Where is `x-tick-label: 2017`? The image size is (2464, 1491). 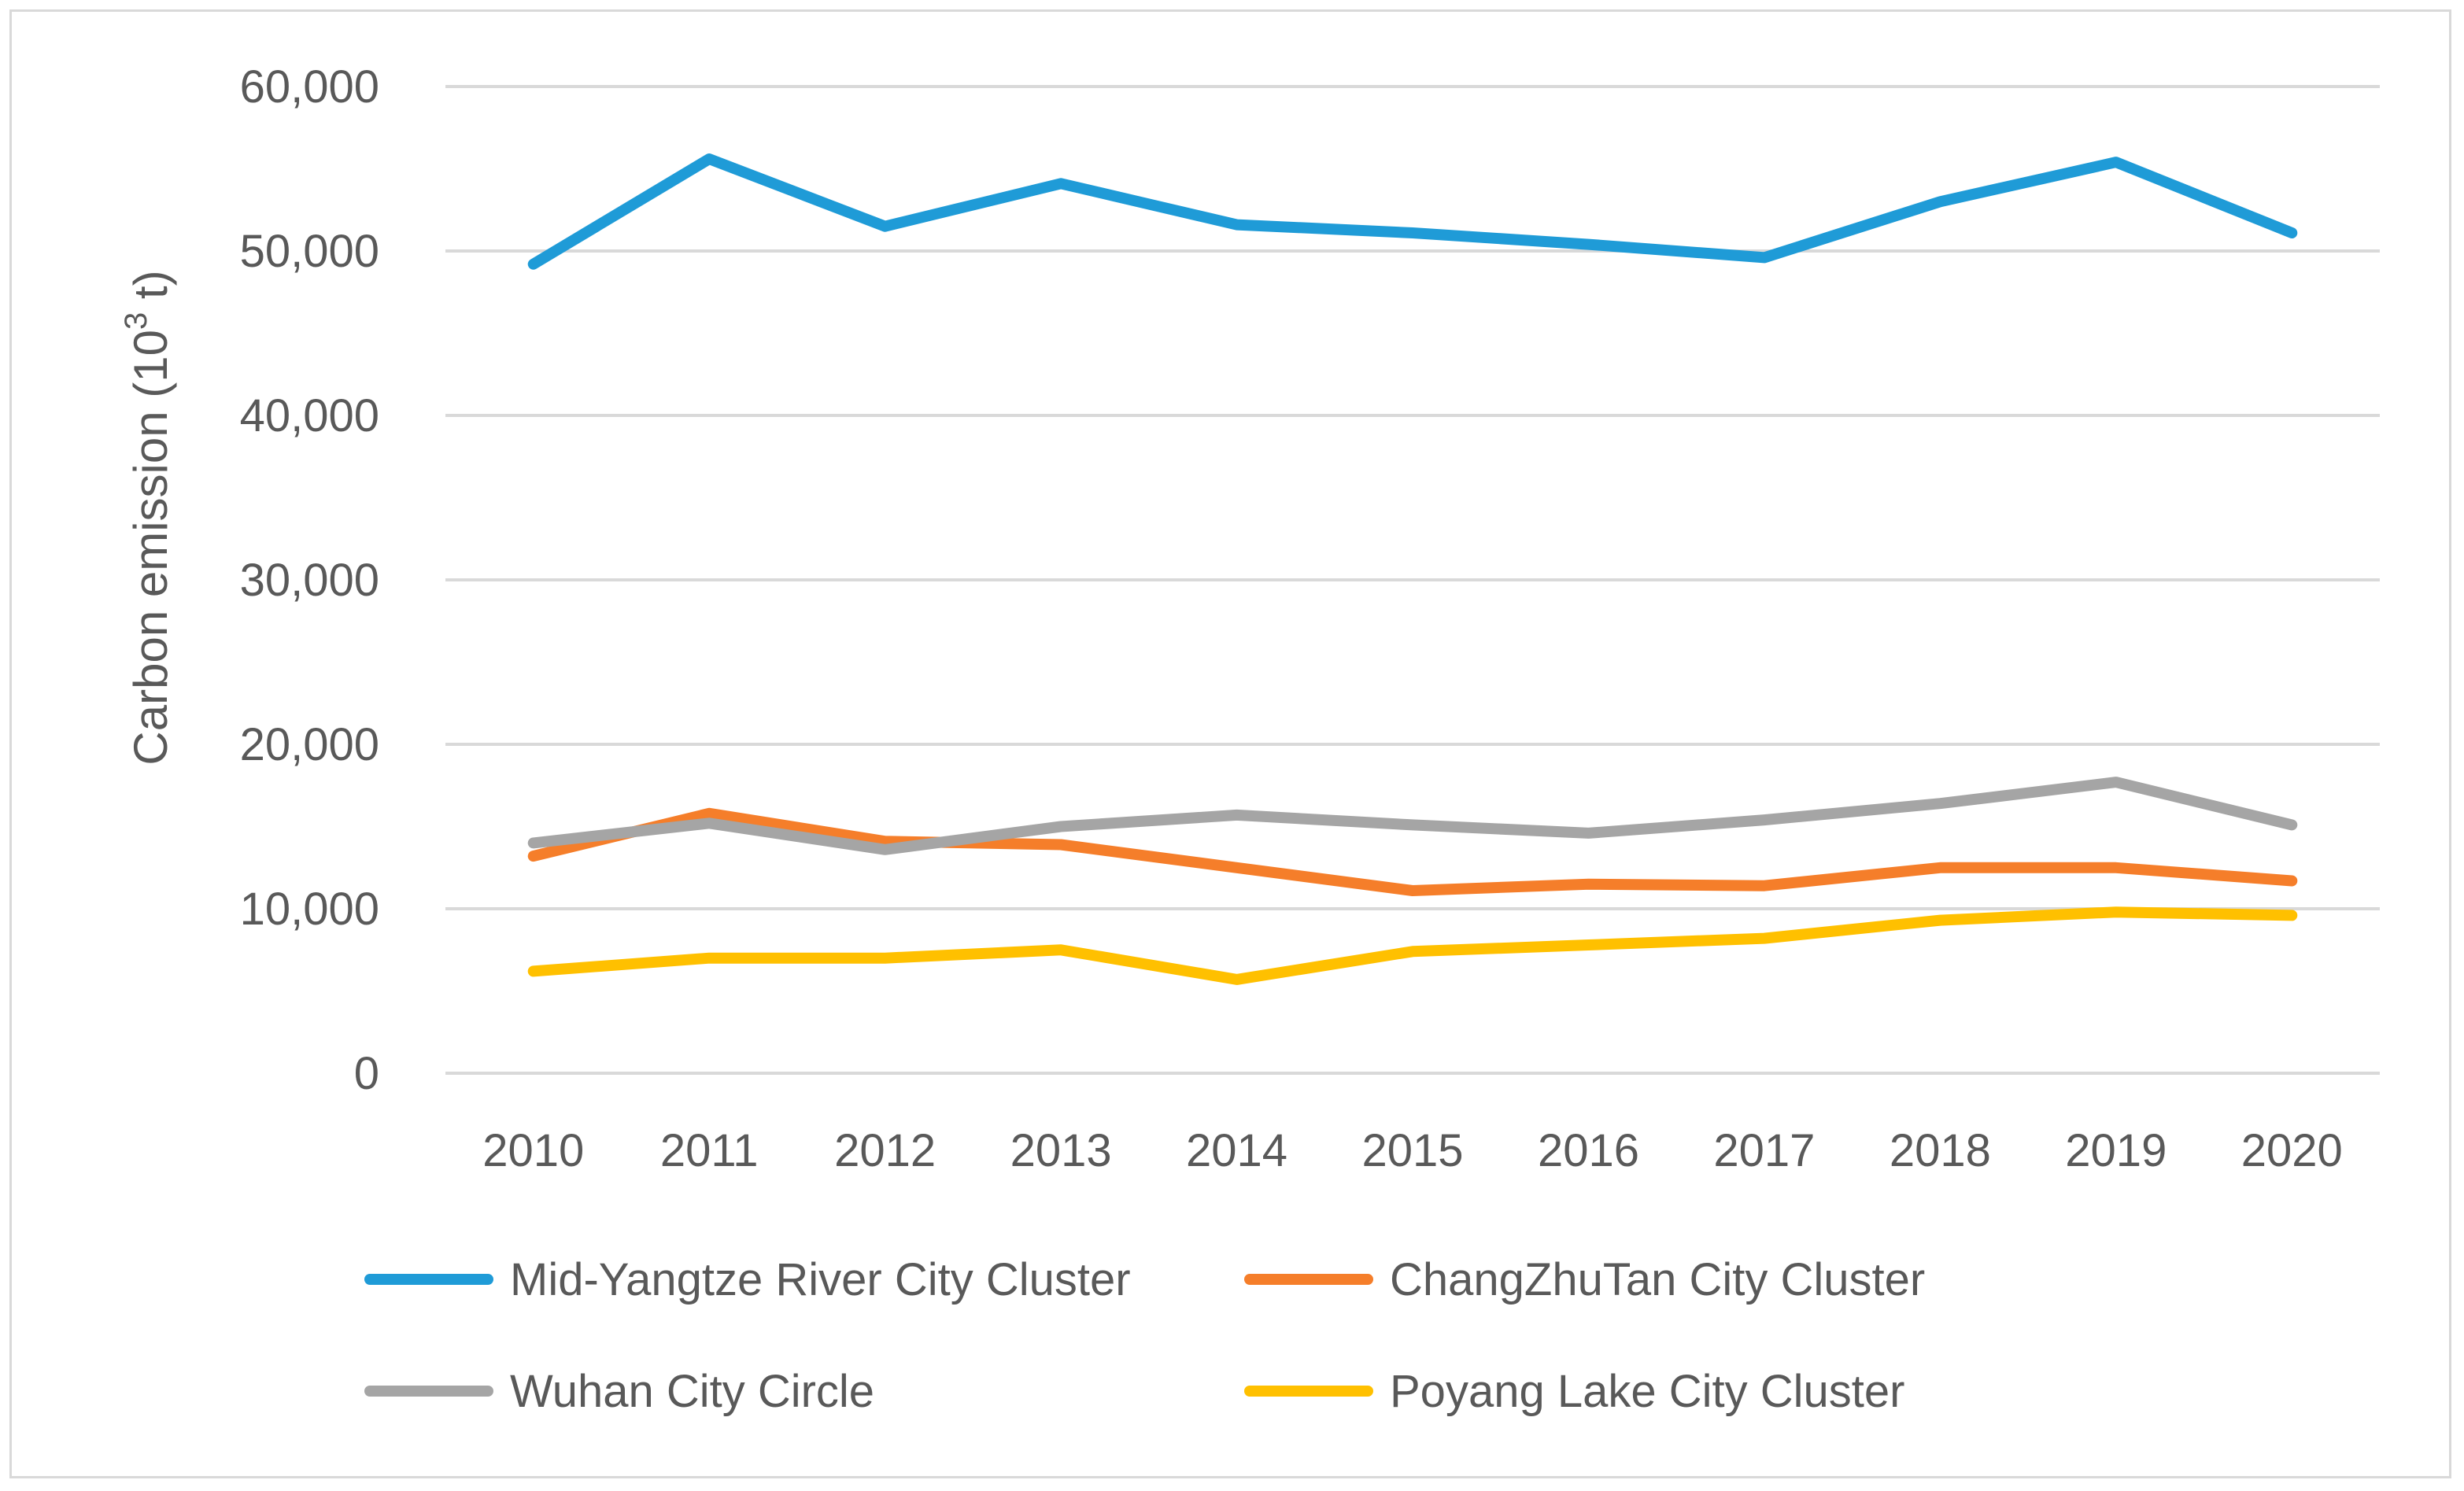 x-tick-label: 2017 is located at coordinates (1764, 1150).